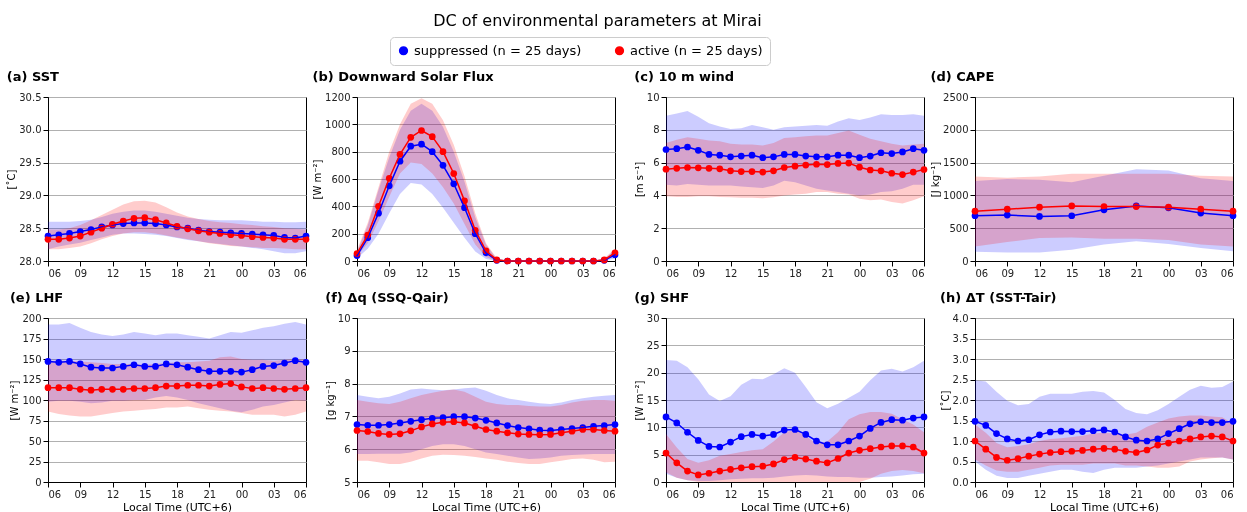 The height and width of the screenshot is (512, 1247). What do you see at coordinates (32, 400) in the screenshot?
I see `y-tick-label: 100` at bounding box center [32, 400].